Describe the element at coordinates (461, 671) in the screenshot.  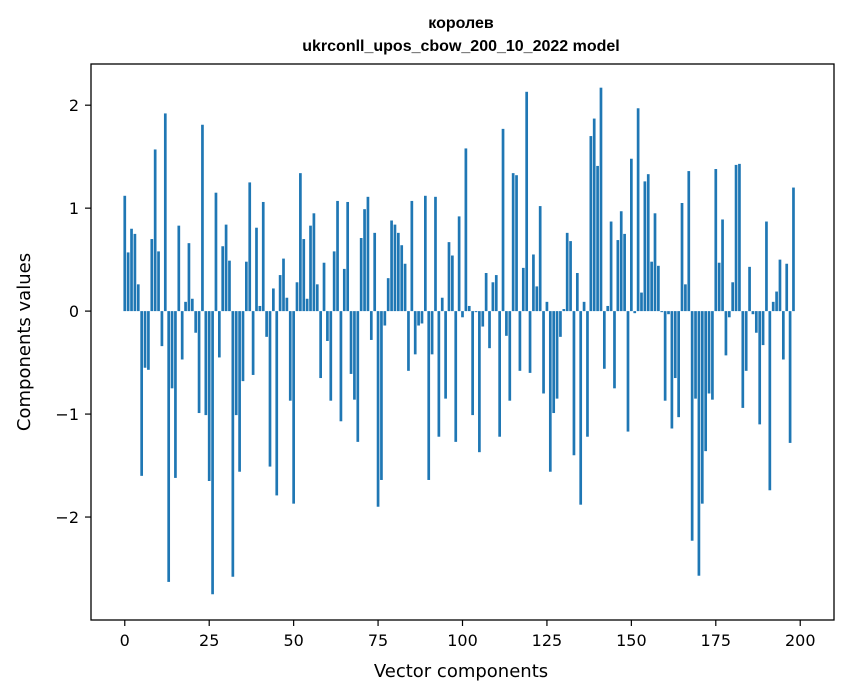
I see `x-axis-label: Vector components` at that location.